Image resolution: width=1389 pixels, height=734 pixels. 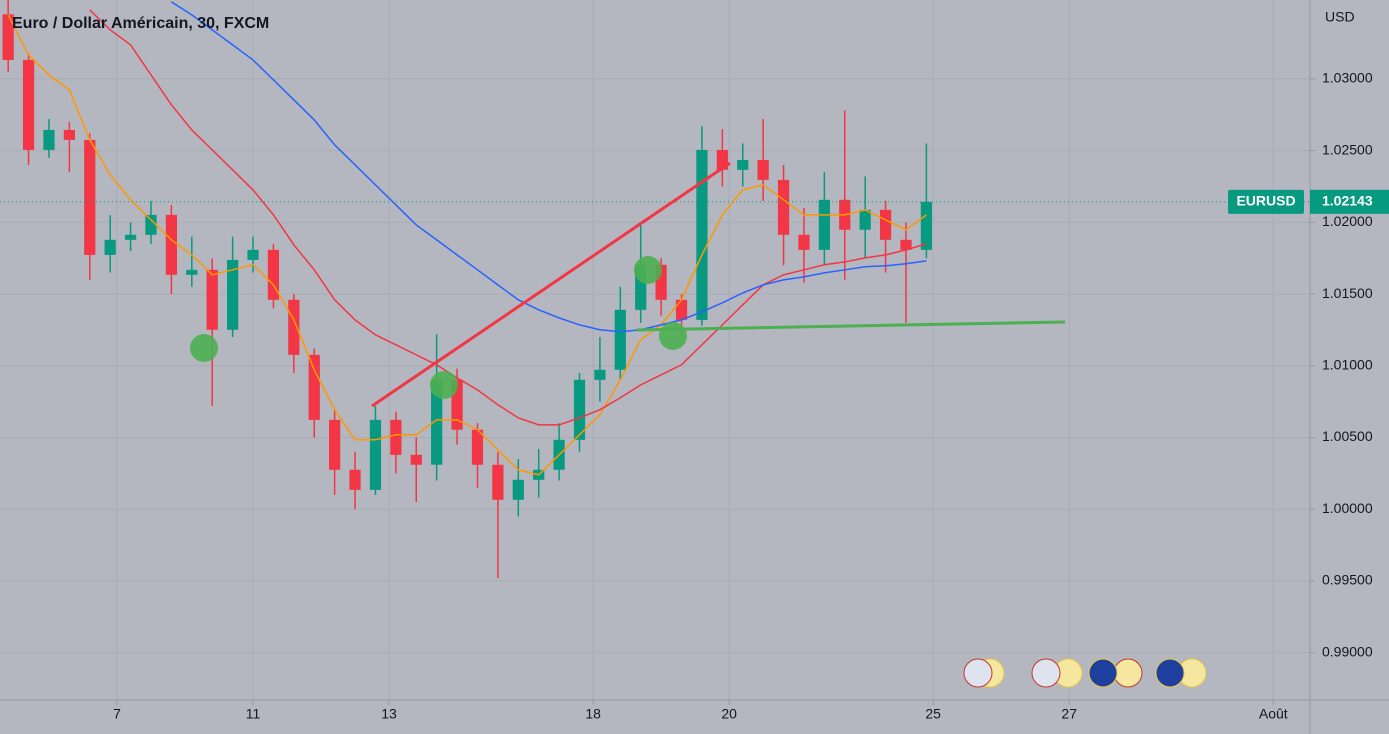 I want to click on x-tick-label: 25, so click(x=933, y=714).